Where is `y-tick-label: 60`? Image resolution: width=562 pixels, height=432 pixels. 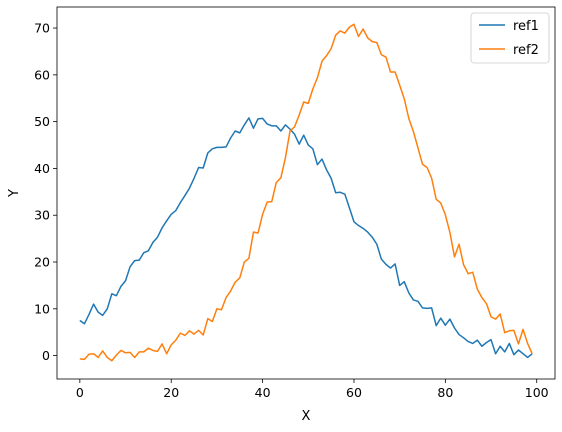
y-tick-label: 60 is located at coordinates (42, 74).